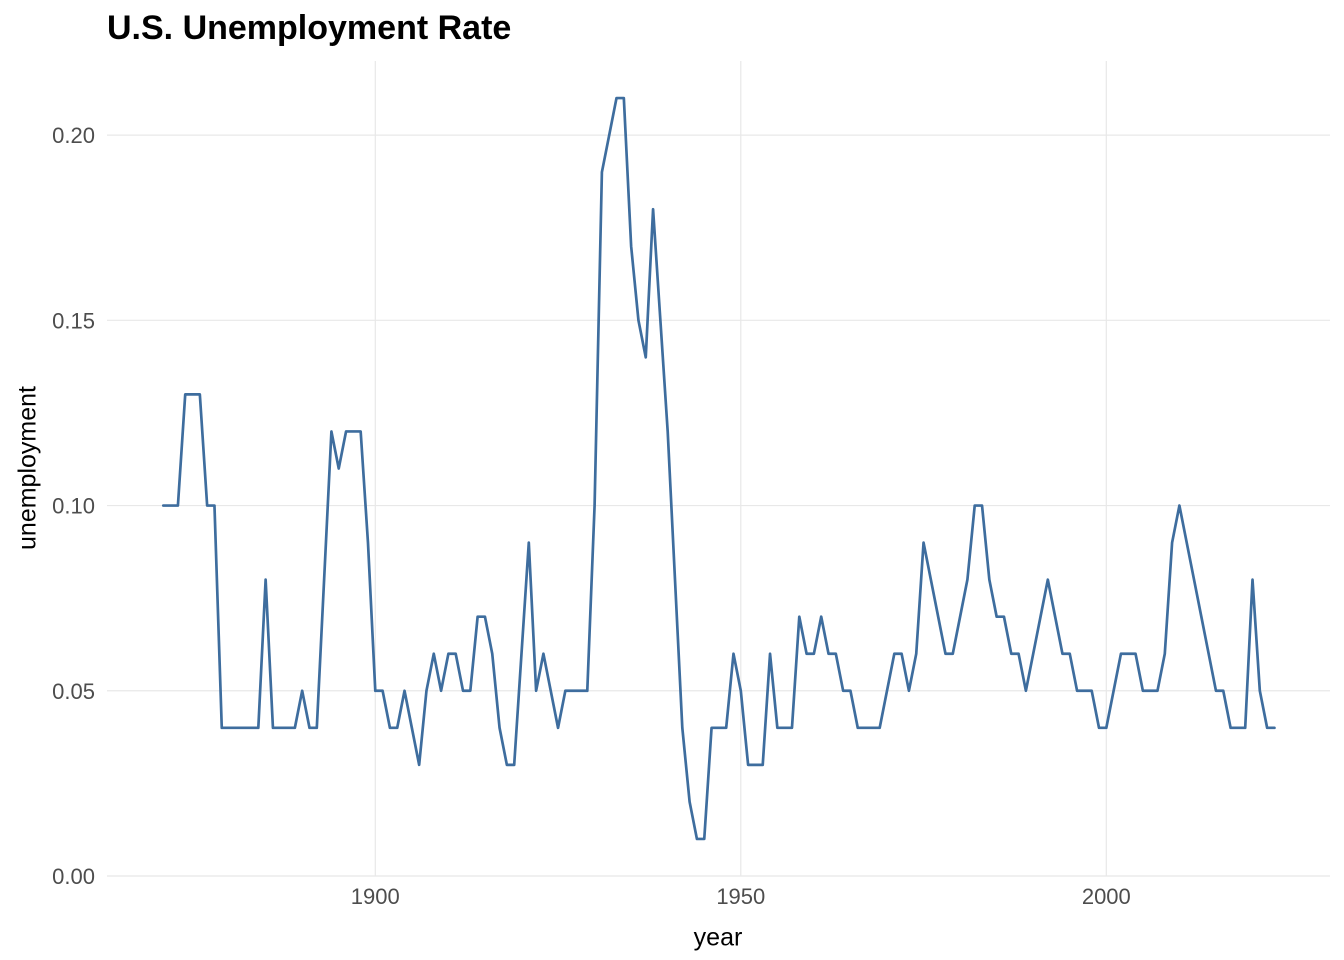  I want to click on x-tick-label: 1950, so click(740, 896).